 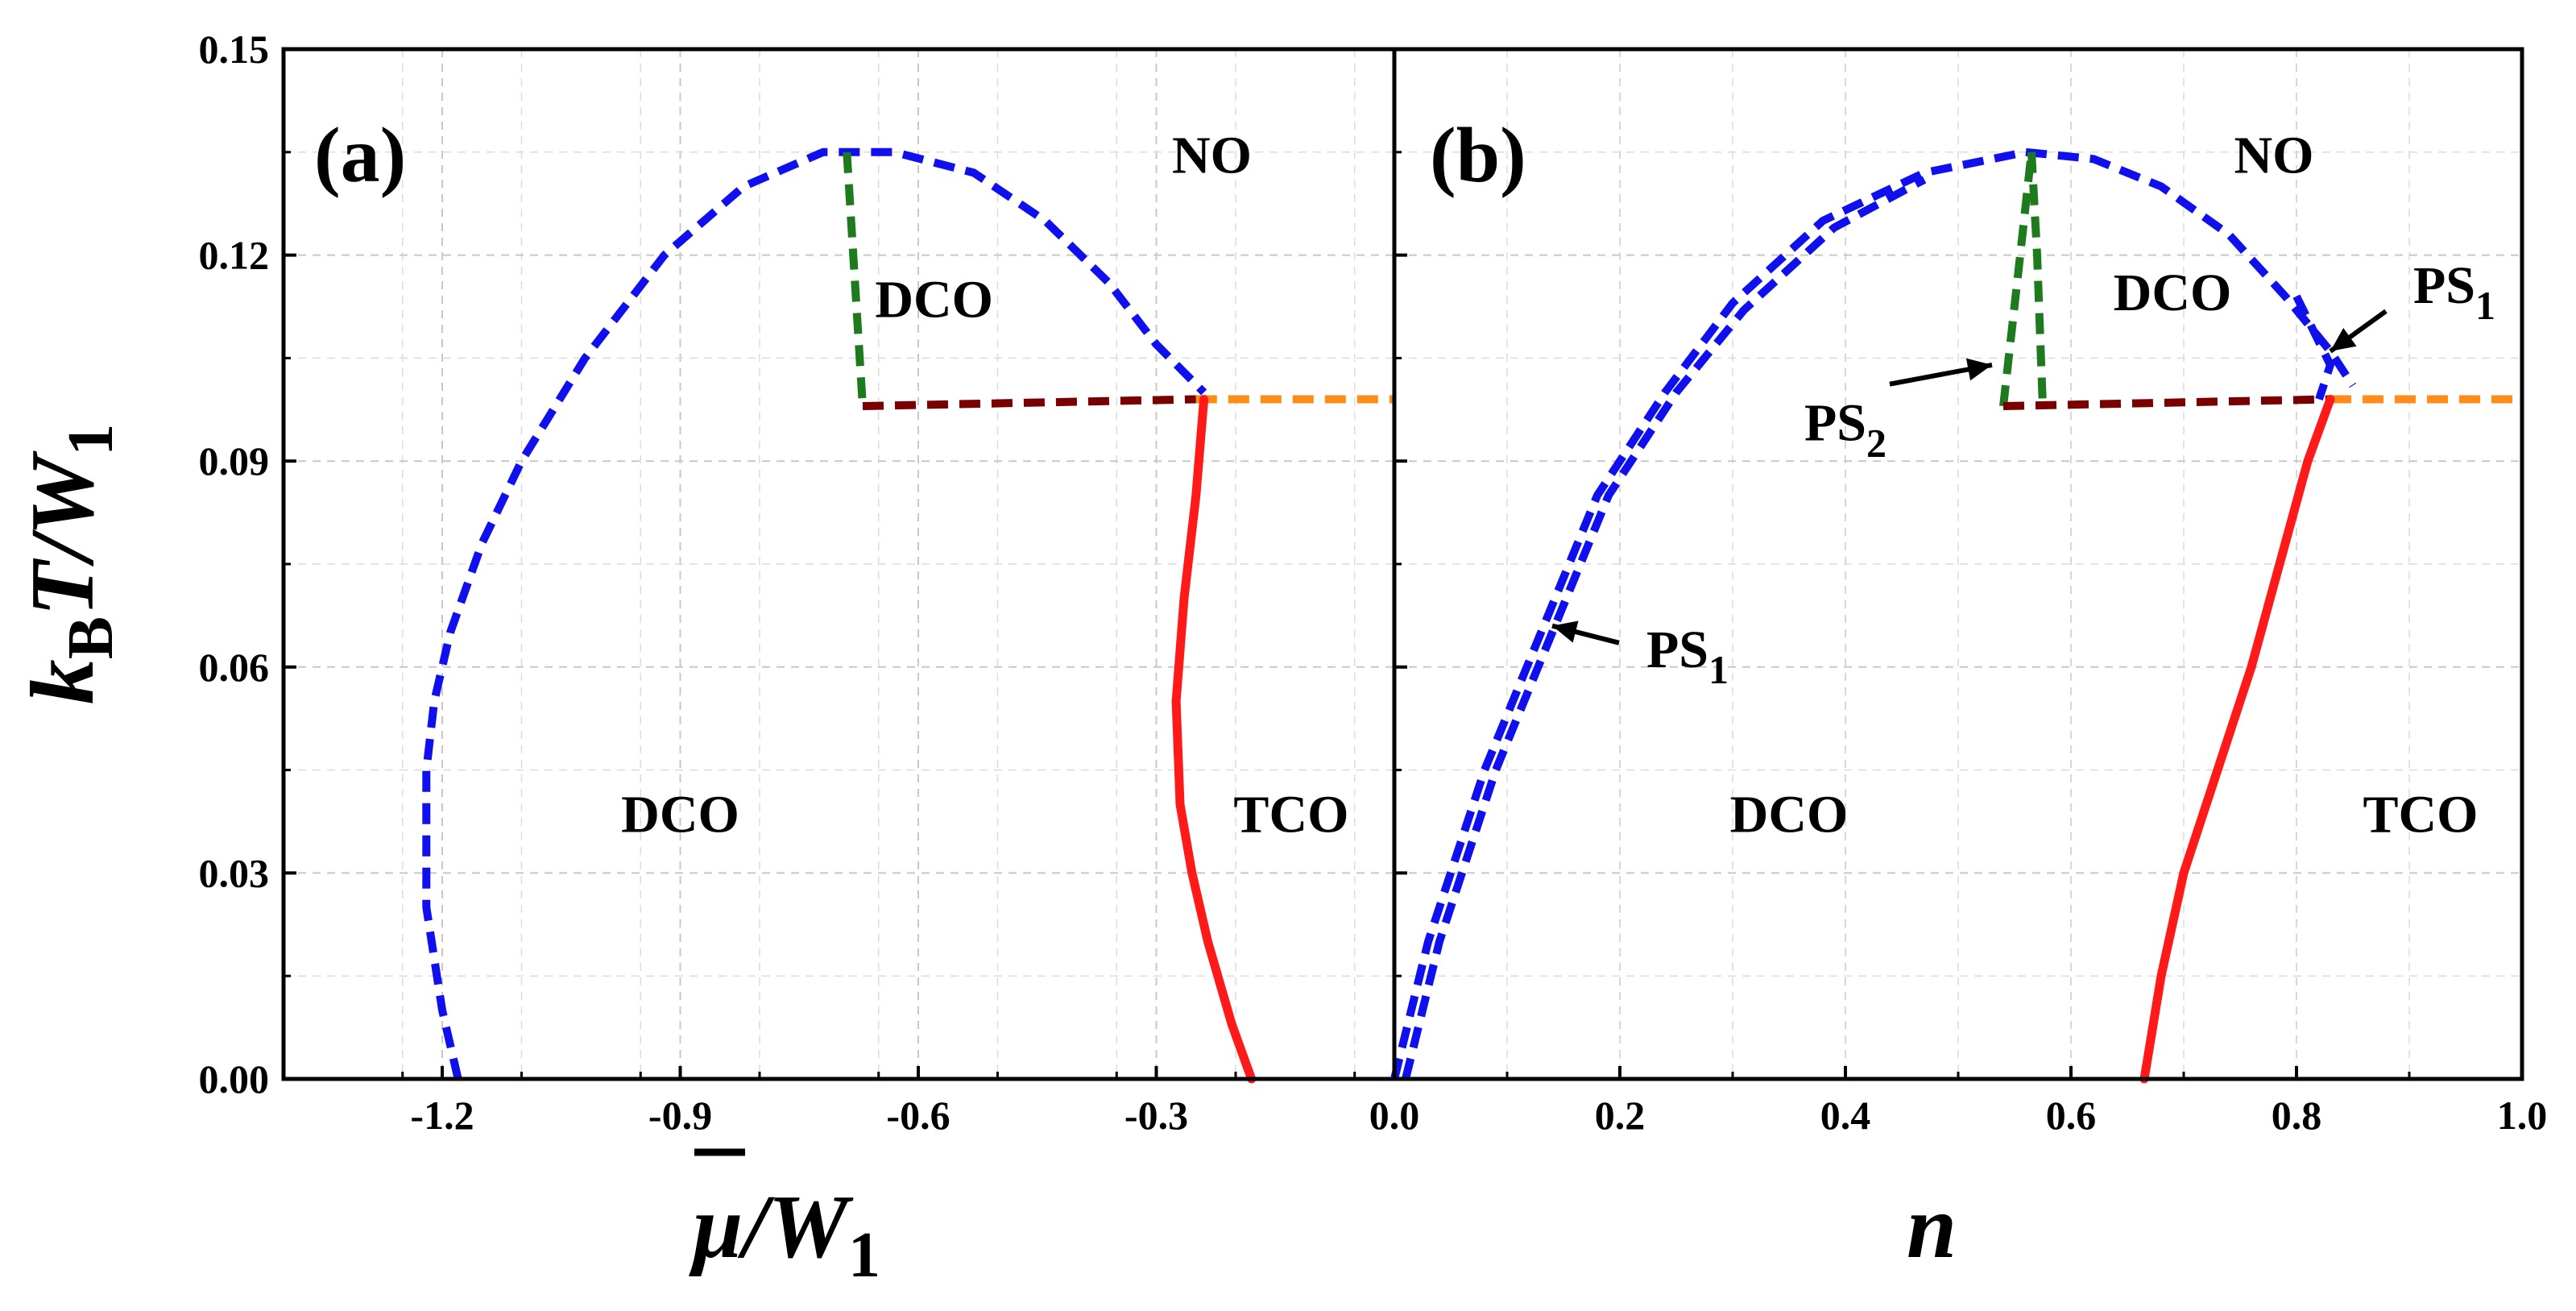 I want to click on x-label-b: n, so click(x=1932, y=1227).